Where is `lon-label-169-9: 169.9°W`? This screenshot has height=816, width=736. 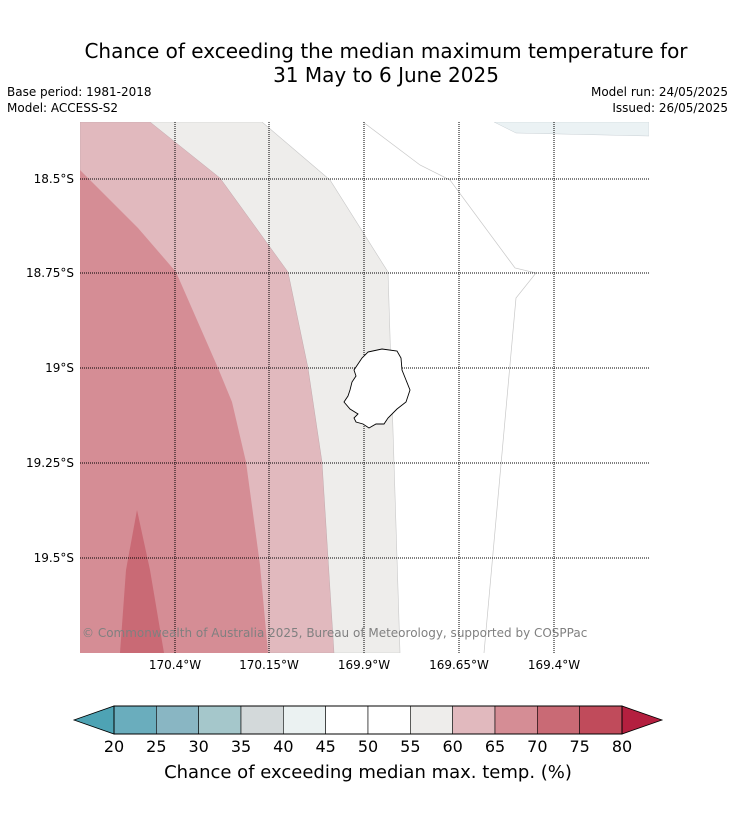 lon-label-169-9: 169.9°W is located at coordinates (364, 665).